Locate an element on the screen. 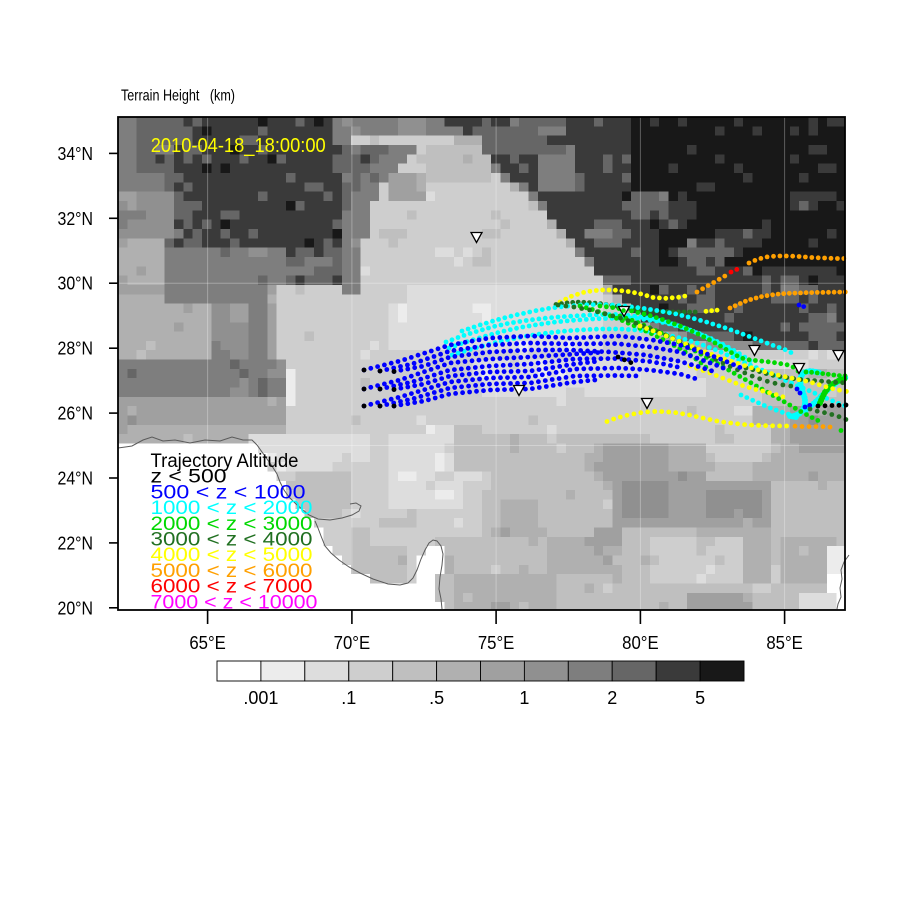 The image size is (900, 900). svg-text: 80°E is located at coordinates (640, 643).